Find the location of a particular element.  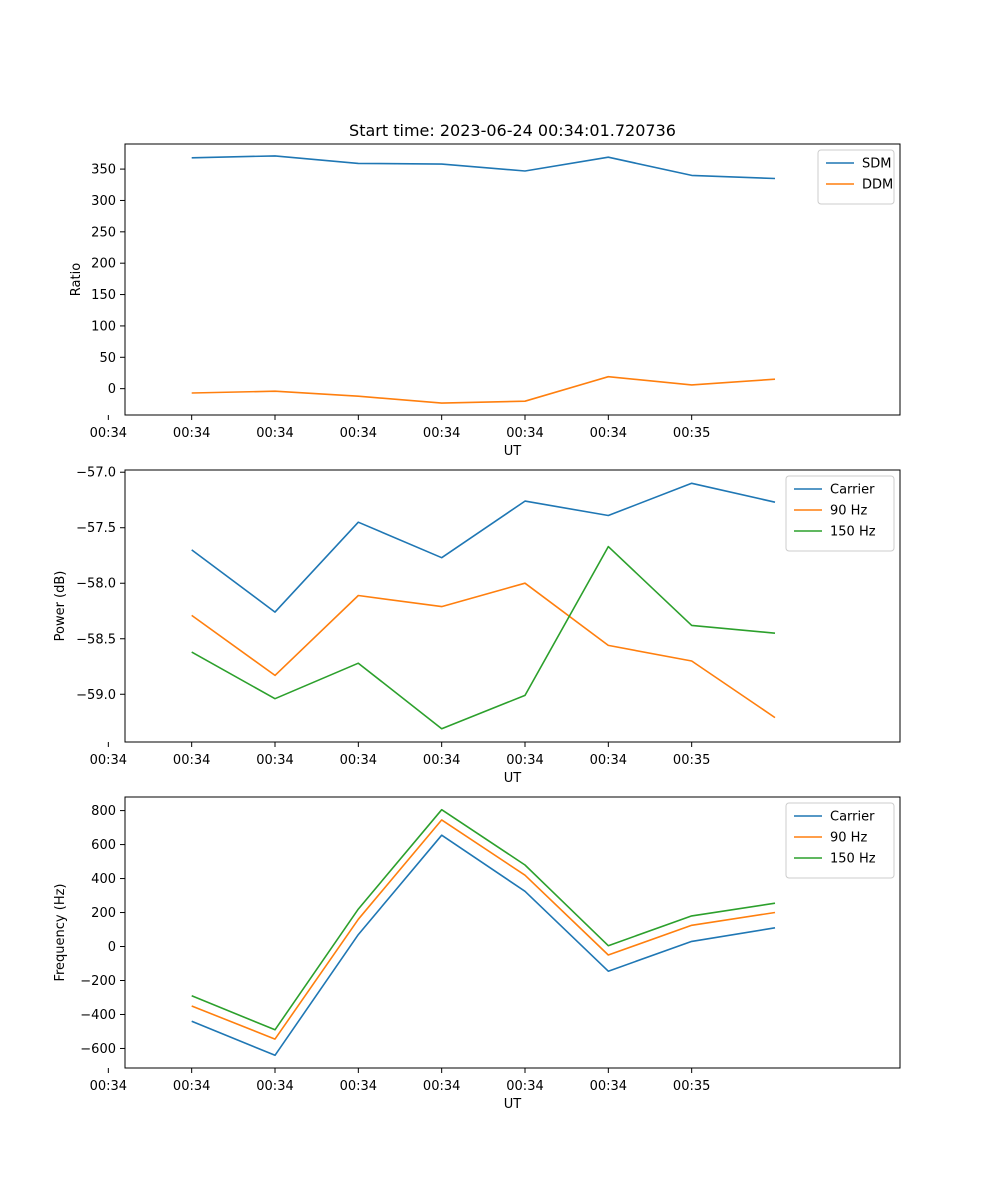

y-tick-label: 800 is located at coordinates (103, 811).